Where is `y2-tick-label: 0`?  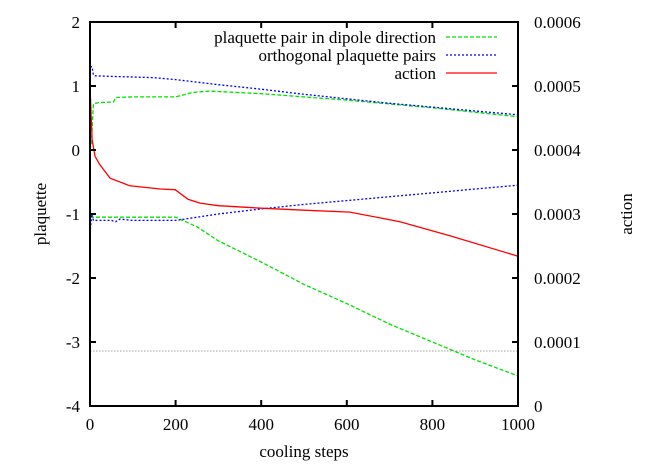 y2-tick-label: 0 is located at coordinates (538, 406).